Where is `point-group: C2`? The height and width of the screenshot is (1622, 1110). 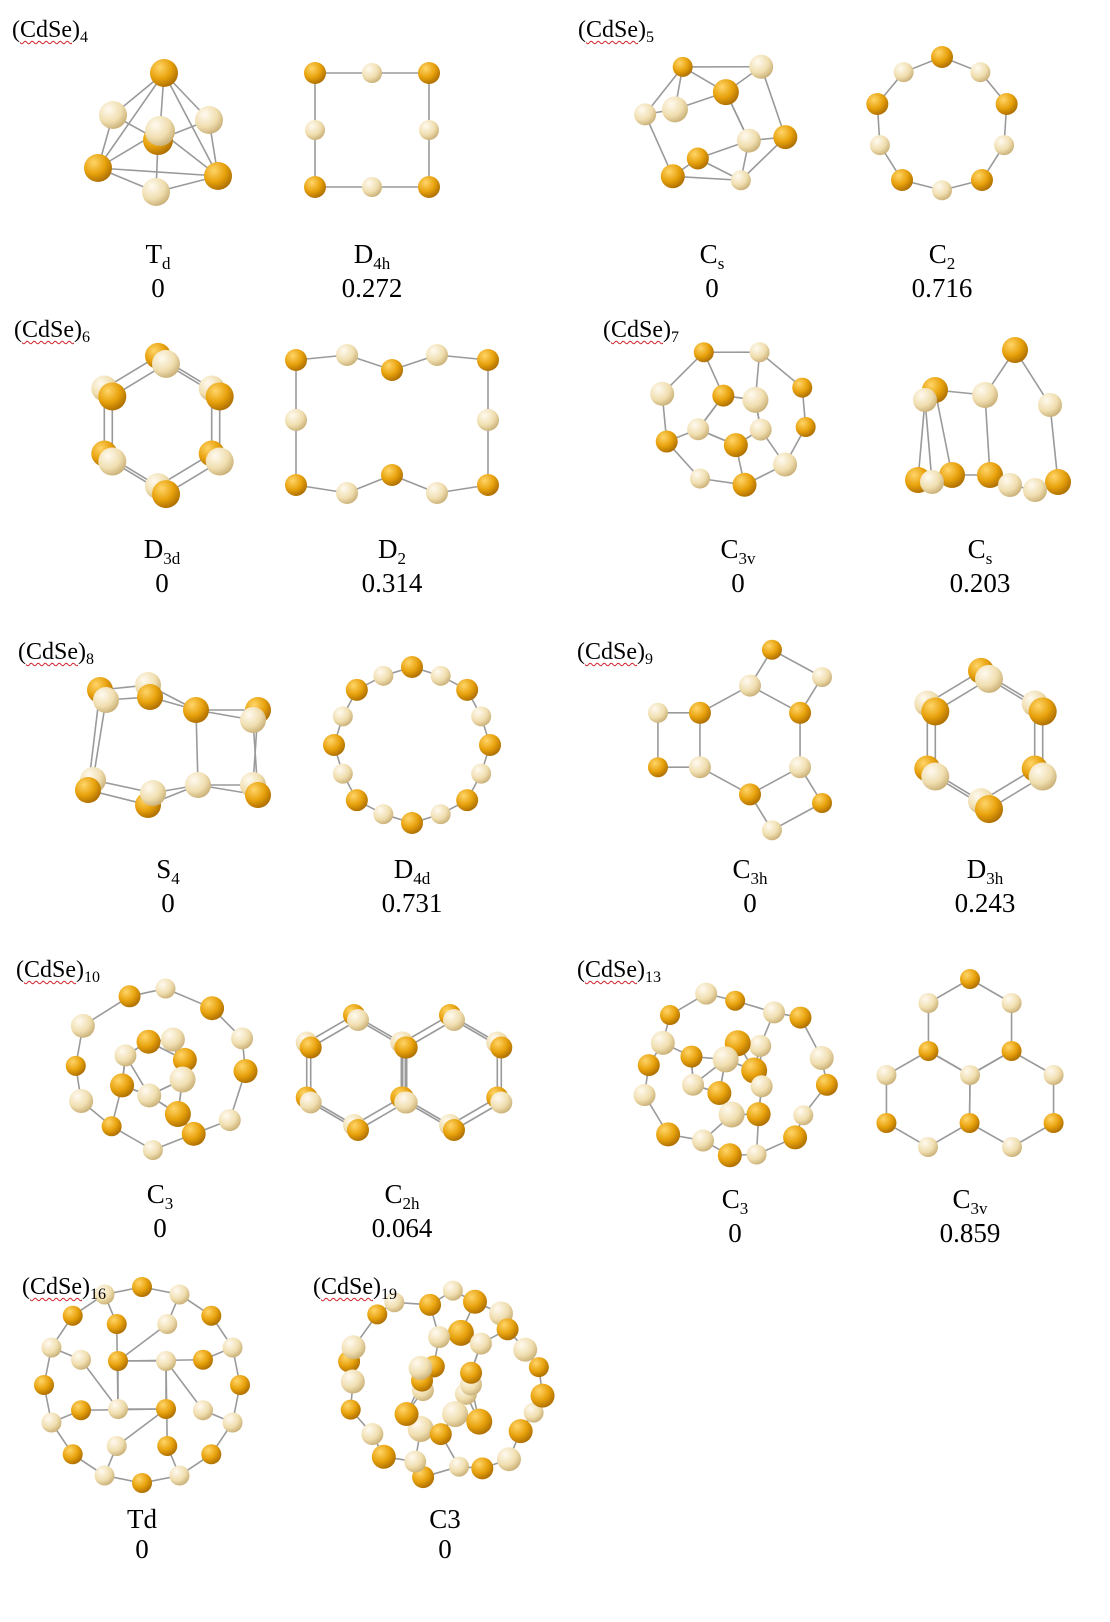
point-group: C2 is located at coordinates (942, 256).